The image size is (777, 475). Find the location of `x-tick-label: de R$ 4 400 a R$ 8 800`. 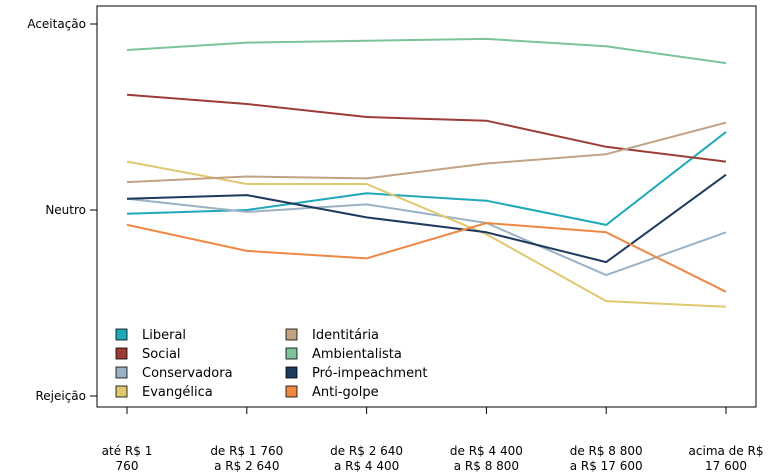

x-tick-label: de R$ 4 400 a R$ 8 800 is located at coordinates (486, 458).